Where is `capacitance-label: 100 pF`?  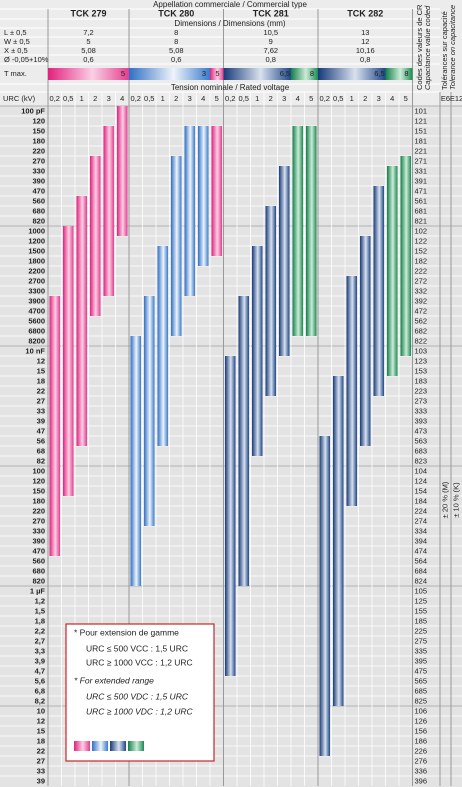
capacitance-label: 100 pF is located at coordinates (33, 110).